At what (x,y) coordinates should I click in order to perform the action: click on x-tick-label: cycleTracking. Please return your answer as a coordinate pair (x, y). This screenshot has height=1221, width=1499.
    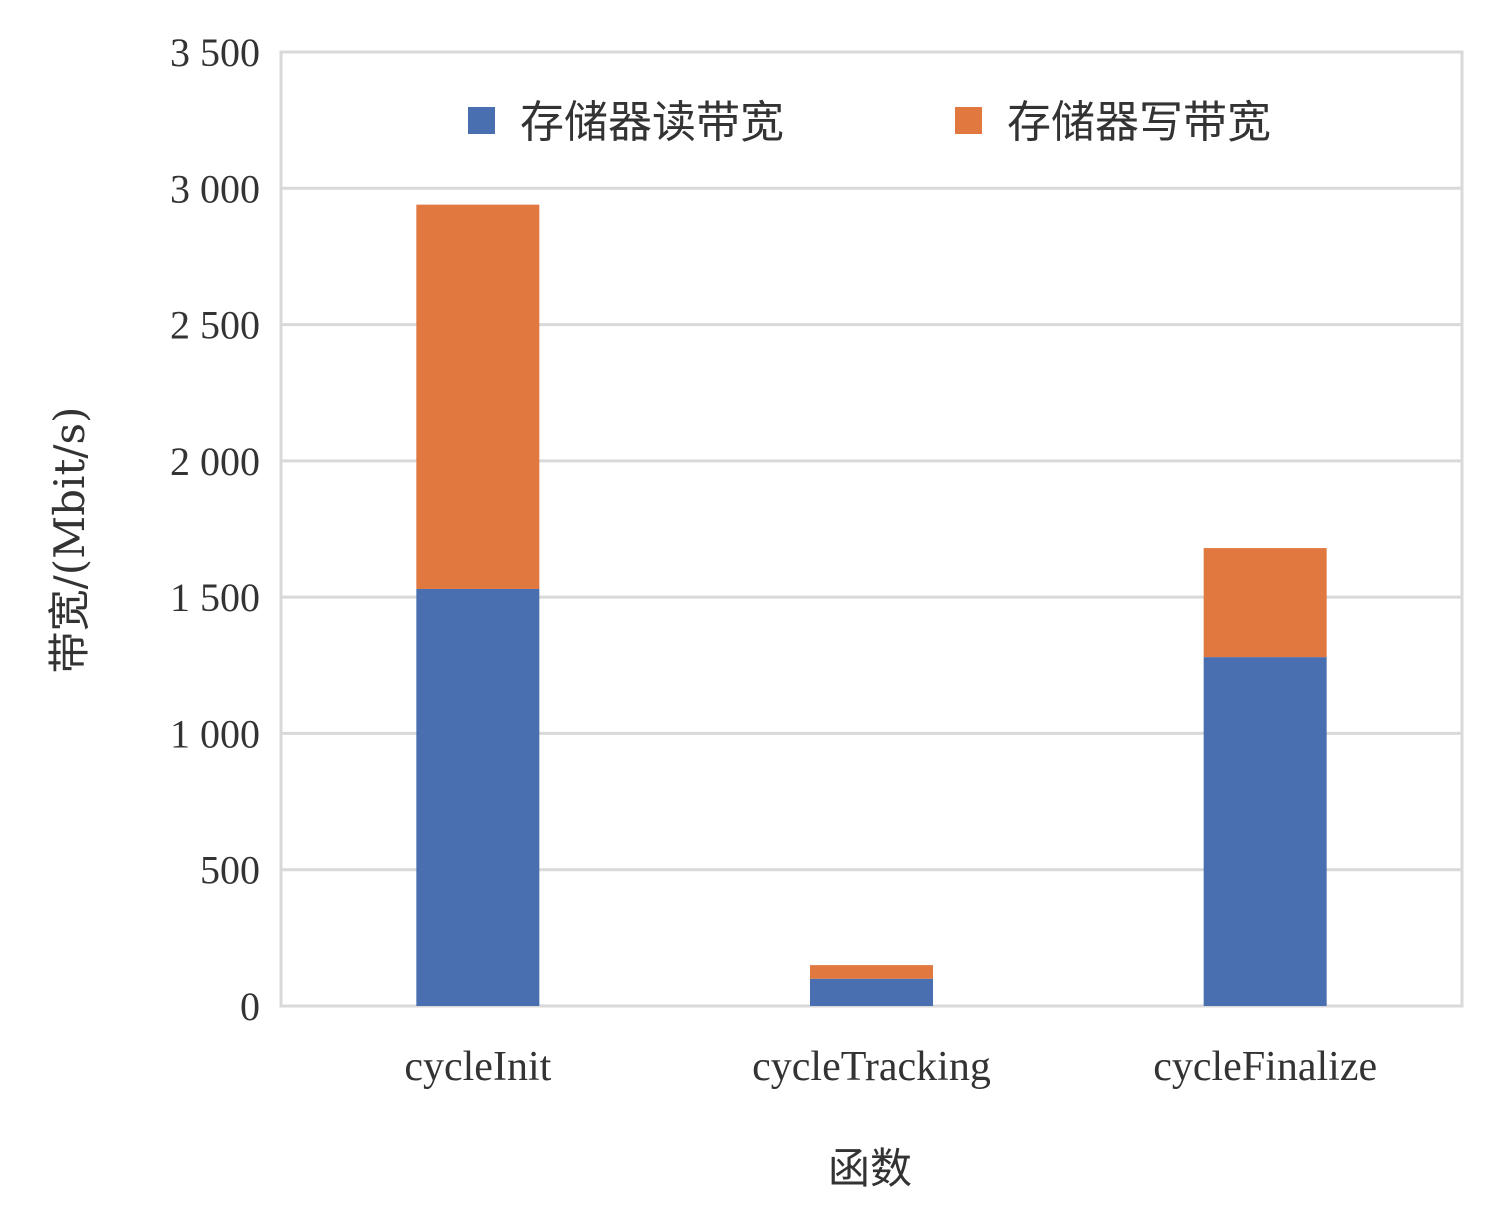
    Looking at the image, I should click on (871, 1067).